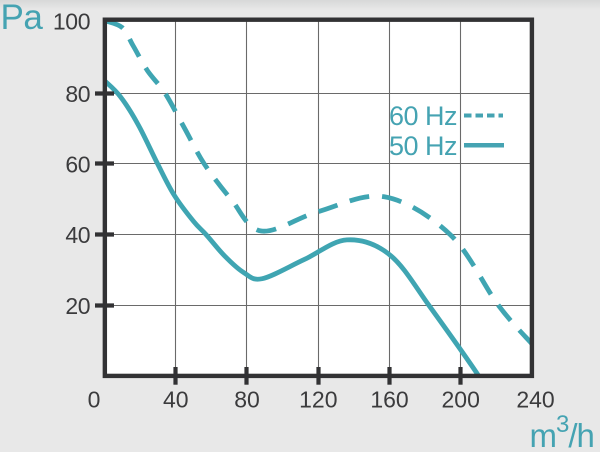  I want to click on svg-text: 60 Hz, so click(423, 116).